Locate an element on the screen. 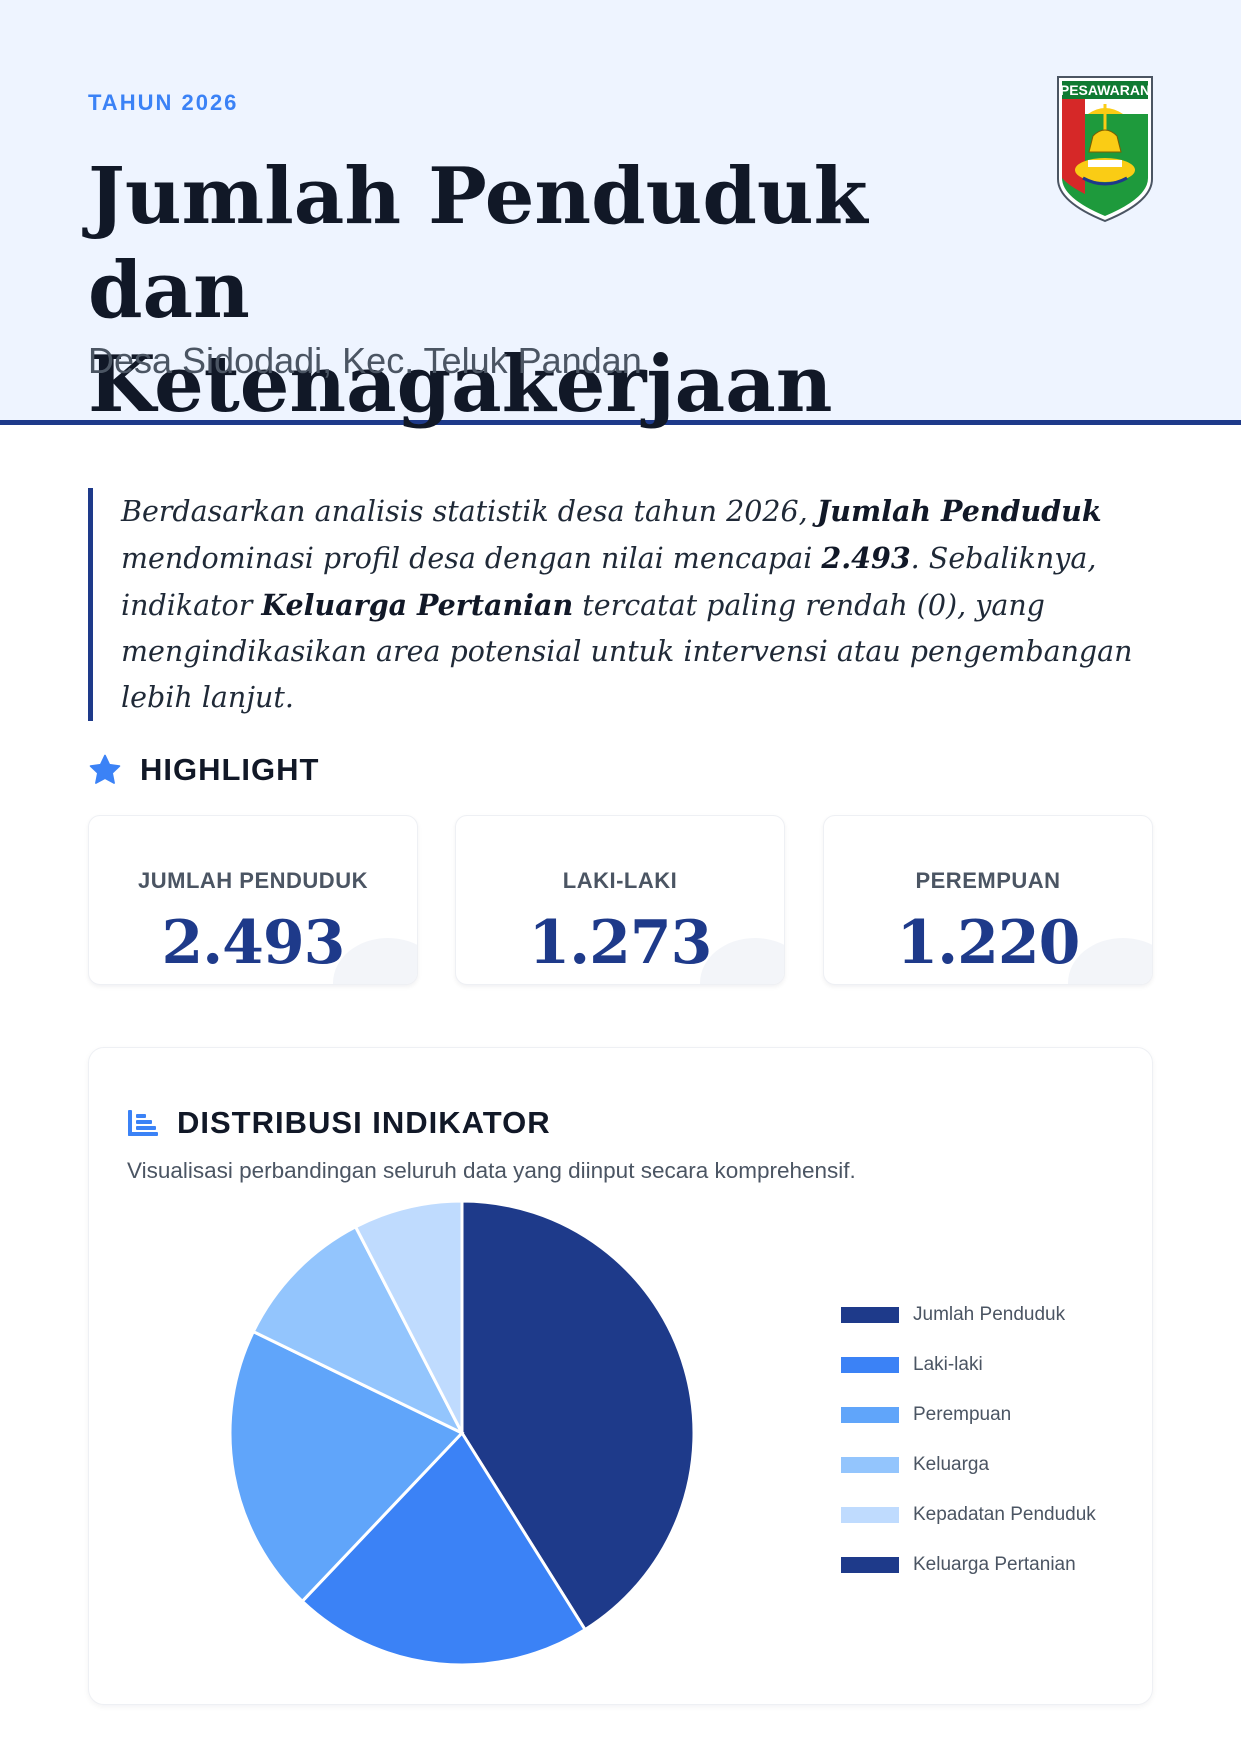 This screenshot has height=1754, width=1241. highlight-title: HIGHLIGHT is located at coordinates (230, 769).